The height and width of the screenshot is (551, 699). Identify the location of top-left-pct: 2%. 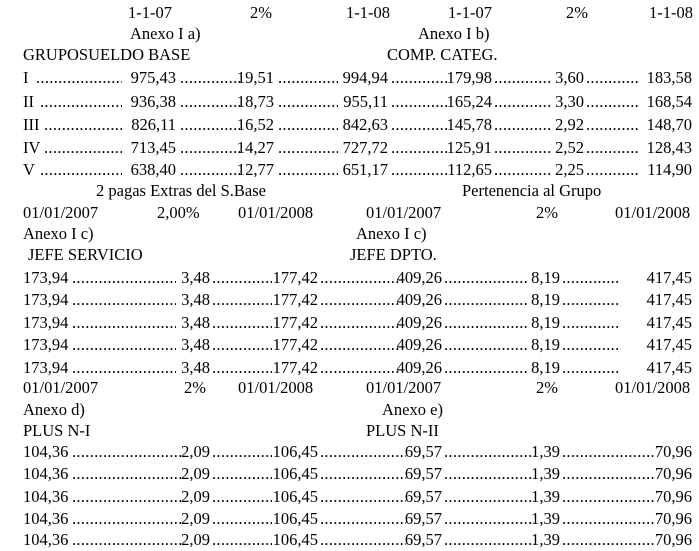
(261, 12).